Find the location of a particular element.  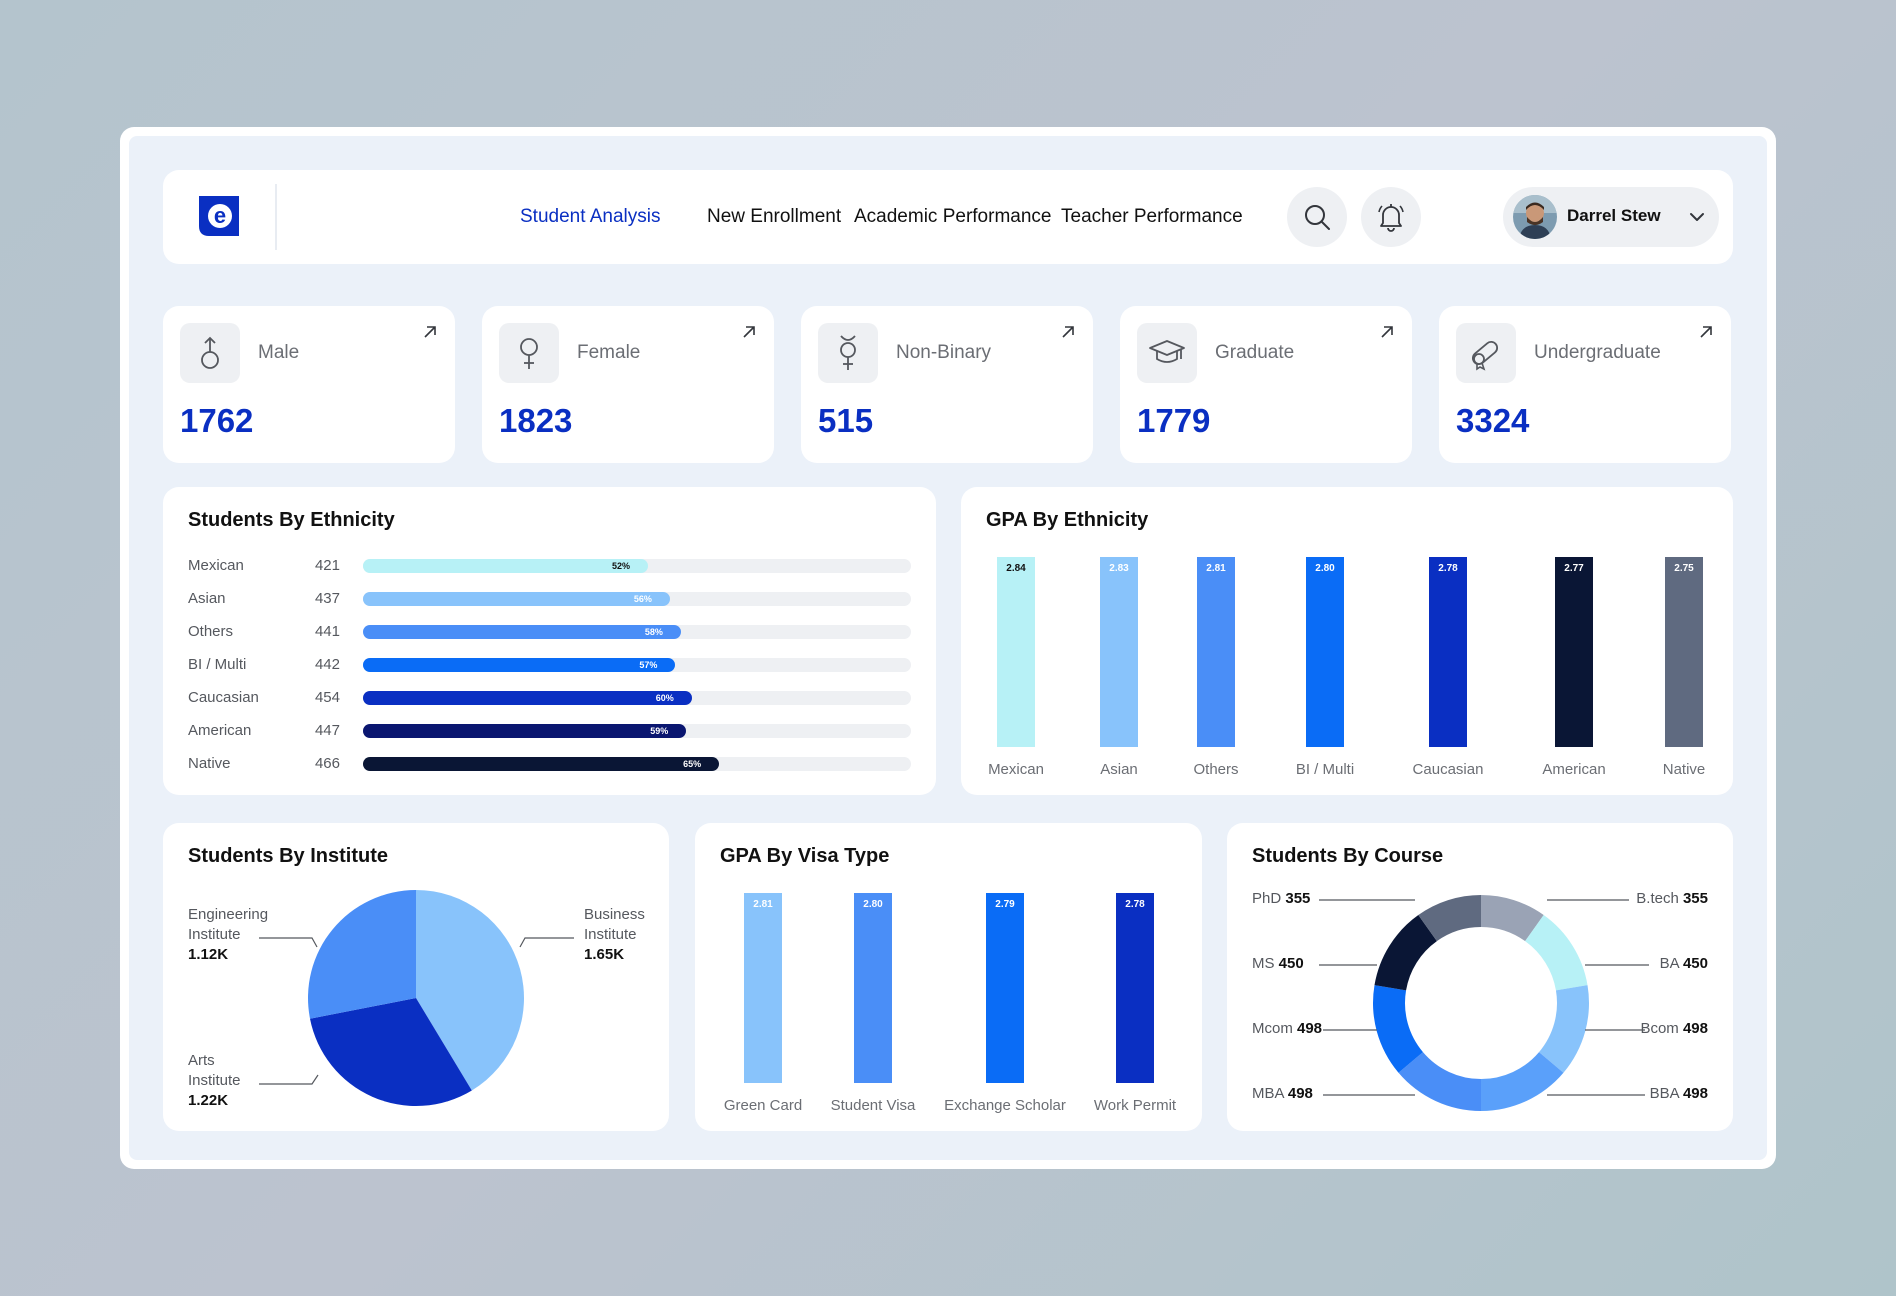

x-axis-label: Asian is located at coordinates (1119, 769).